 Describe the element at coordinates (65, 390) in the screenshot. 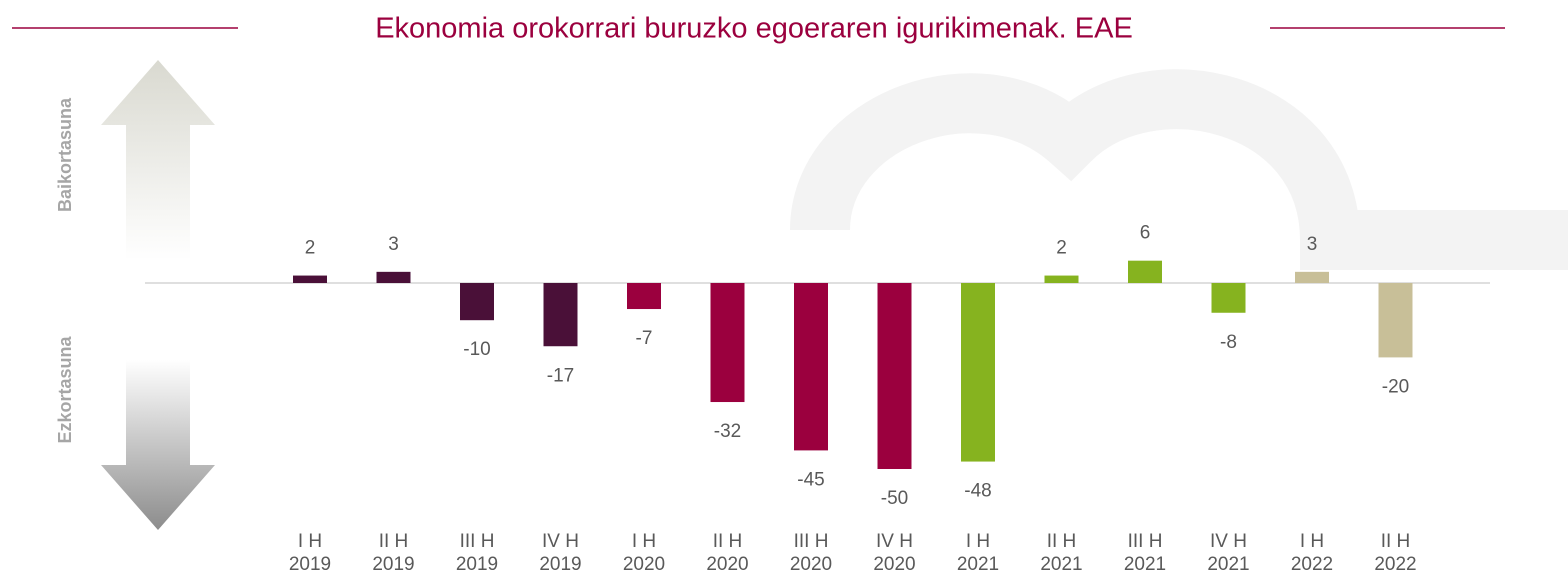

I see `side-label: Ezkortasuna` at that location.